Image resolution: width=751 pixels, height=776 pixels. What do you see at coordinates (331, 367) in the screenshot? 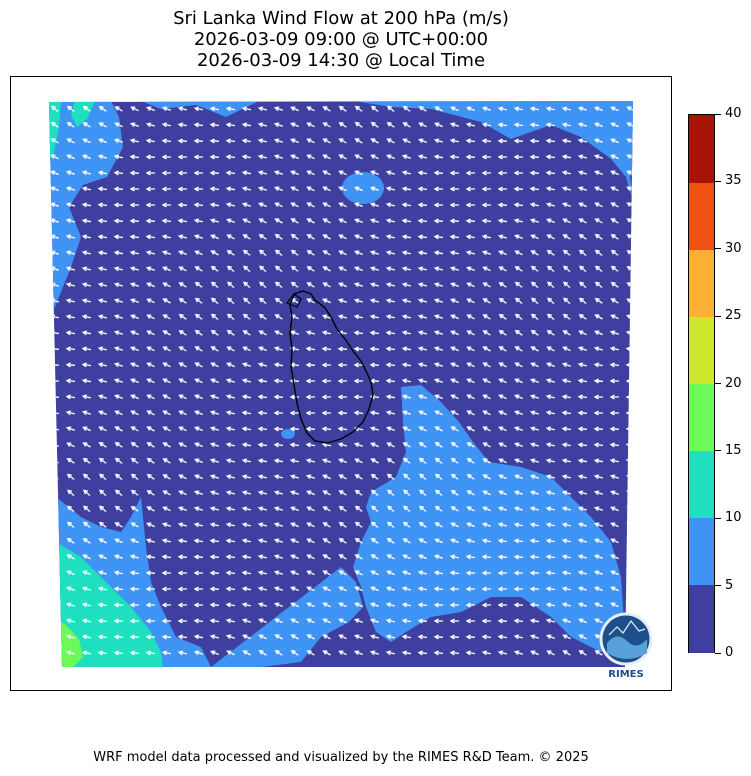
I see `sri-lanka-coastline` at bounding box center [331, 367].